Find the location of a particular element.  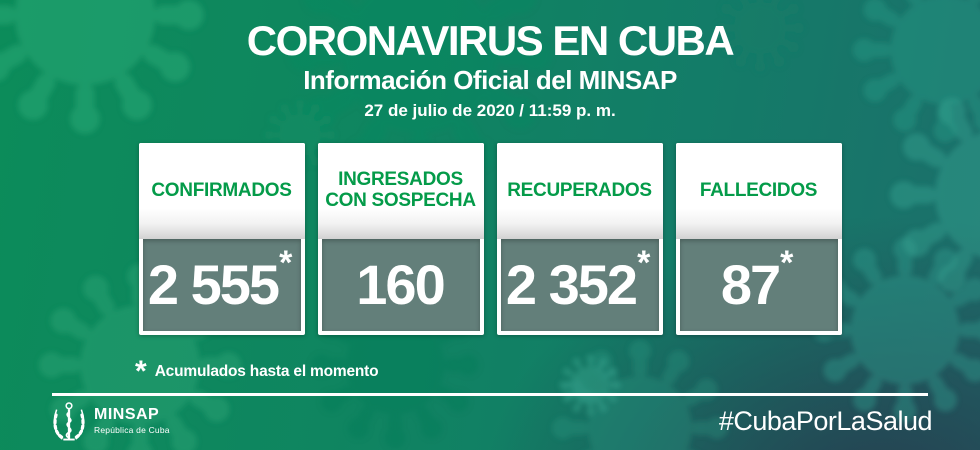

stat-card-ingresados: INGRESADOS CON SOSPECHA 160 is located at coordinates (400, 239).